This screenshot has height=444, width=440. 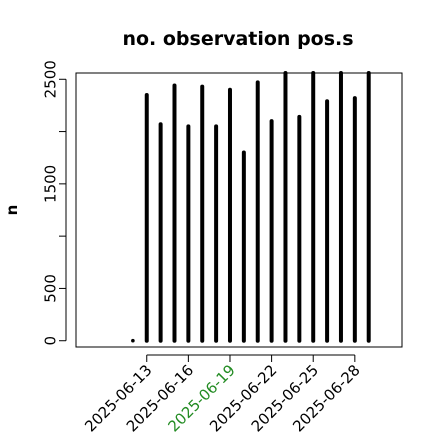 What do you see at coordinates (50, 288) in the screenshot?
I see `y-tick-label: 500` at bounding box center [50, 288].